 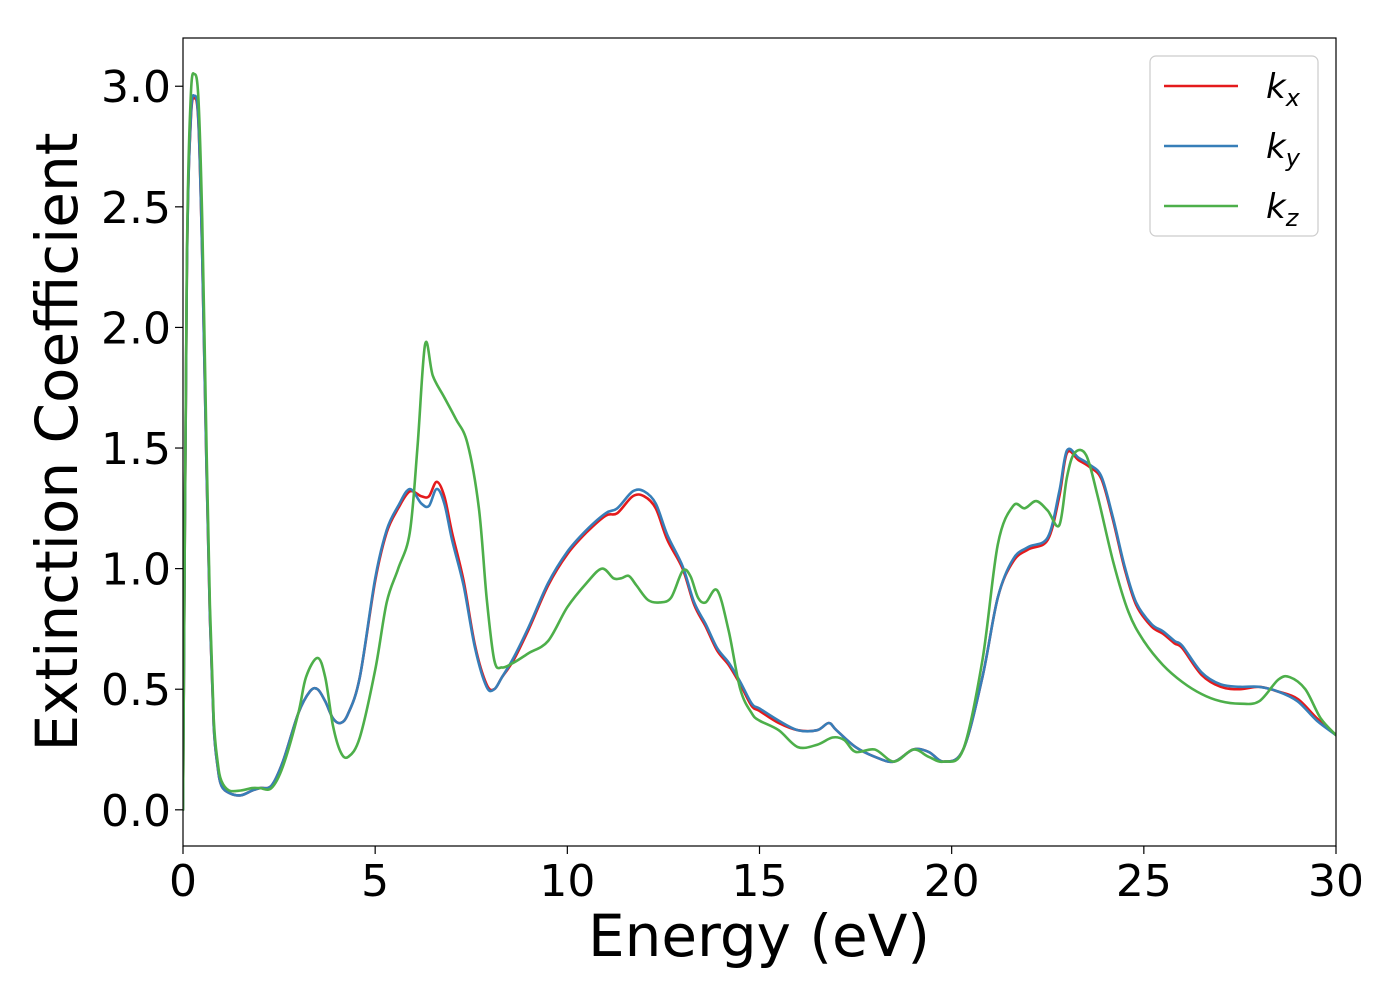 I want to click on y-tick-label: 3.0, so click(x=136, y=87).